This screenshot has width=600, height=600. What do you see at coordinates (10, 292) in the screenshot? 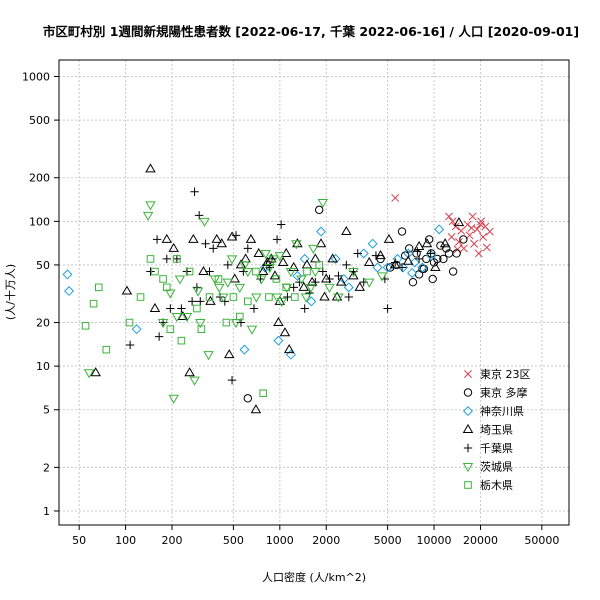
I see `y-axis-label: (人/十万人)` at bounding box center [10, 292].